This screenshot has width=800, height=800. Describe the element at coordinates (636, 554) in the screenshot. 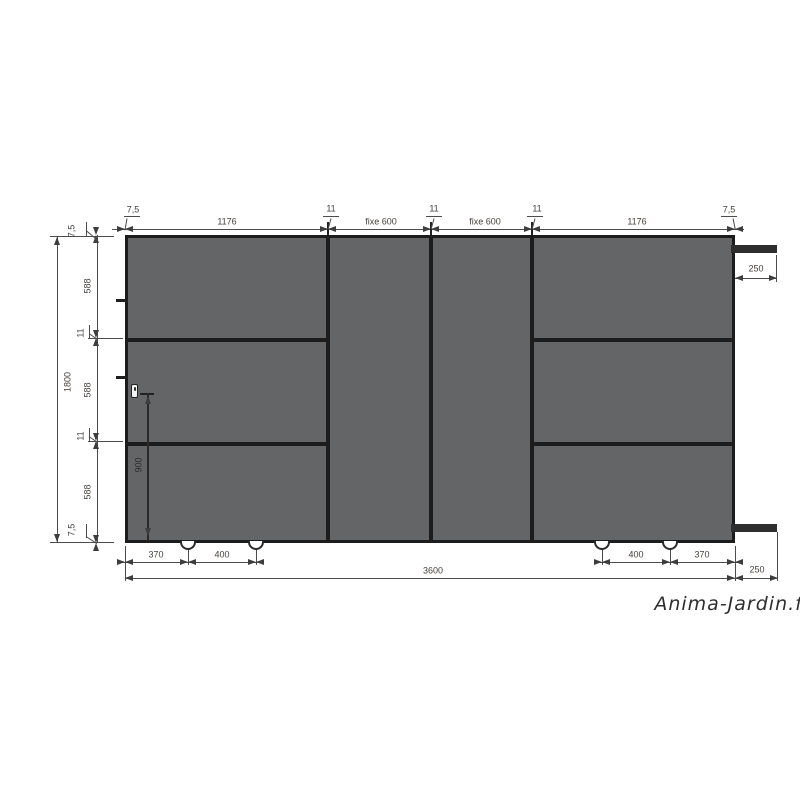

I see `dim-label-wheel-spacing-right: 400` at that location.